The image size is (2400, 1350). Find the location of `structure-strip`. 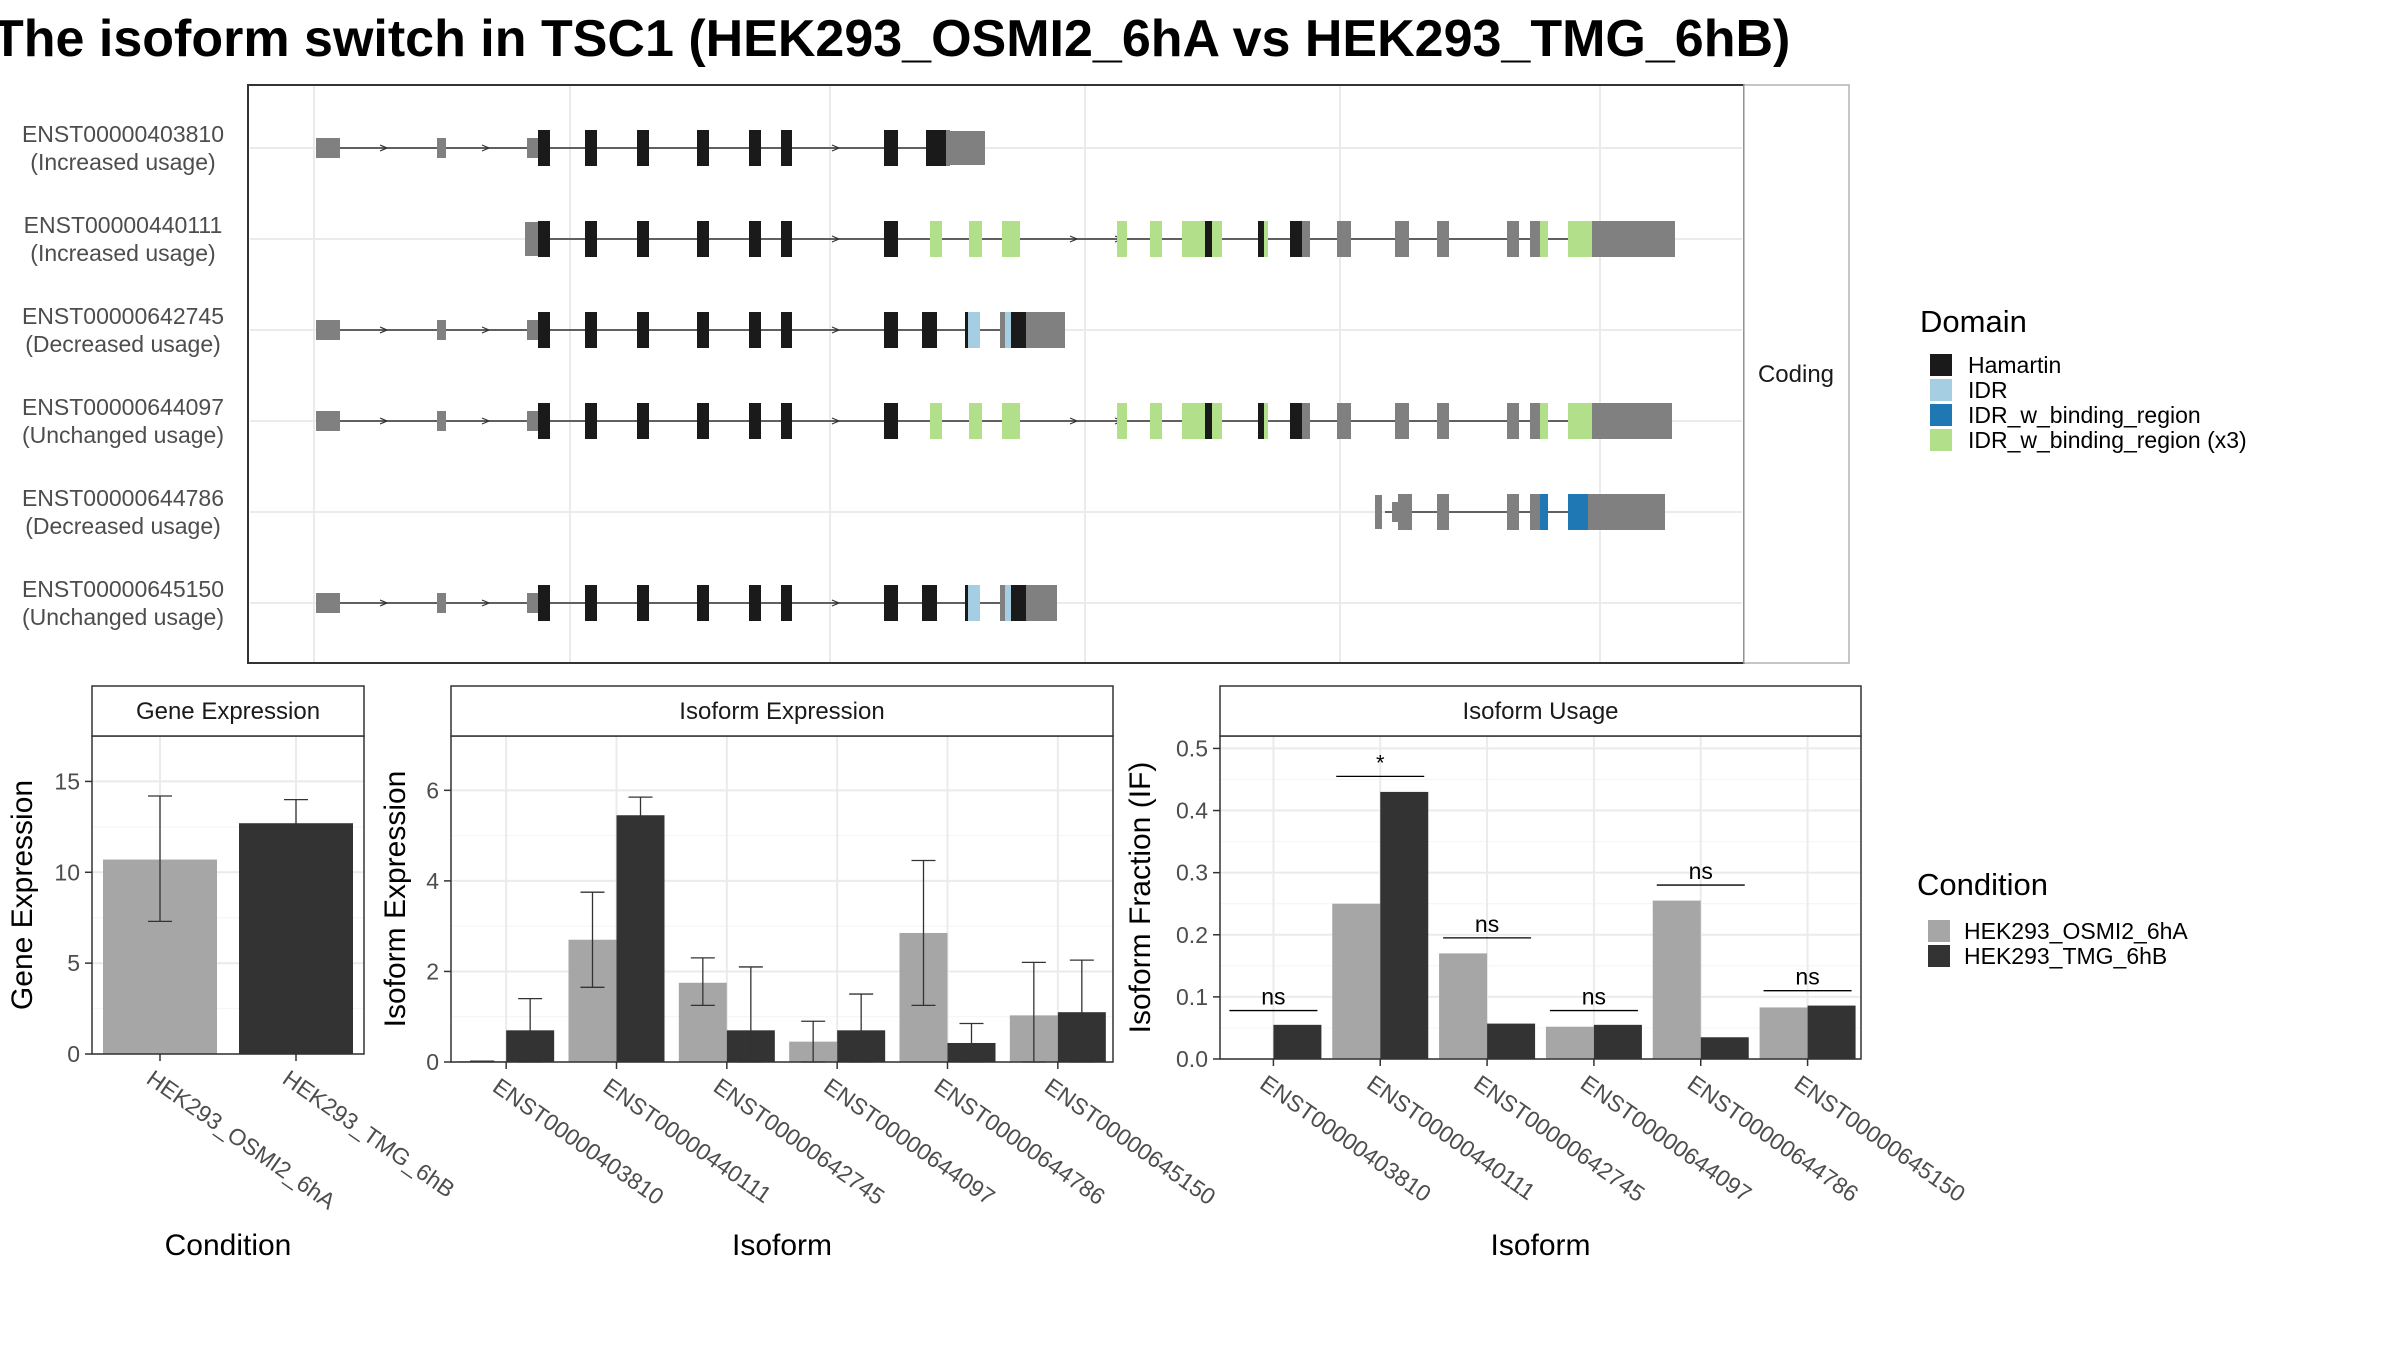

structure-strip is located at coordinates (1796, 374).